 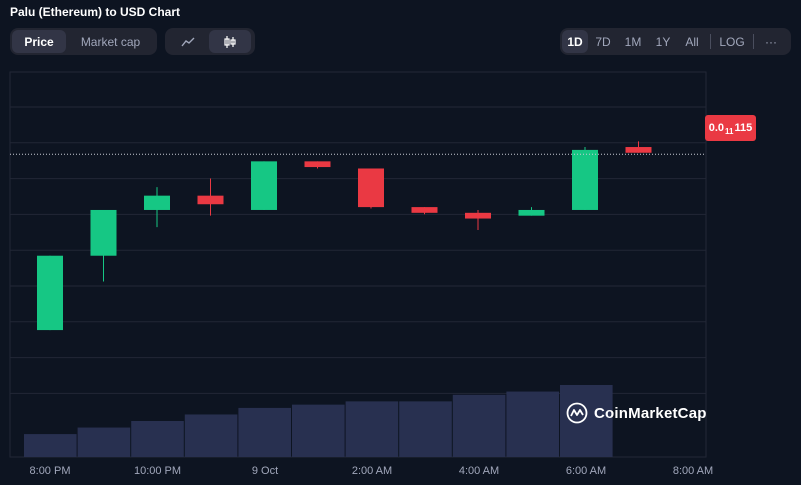 I want to click on current-price-tag: 0.0 11 115, so click(x=730, y=128).